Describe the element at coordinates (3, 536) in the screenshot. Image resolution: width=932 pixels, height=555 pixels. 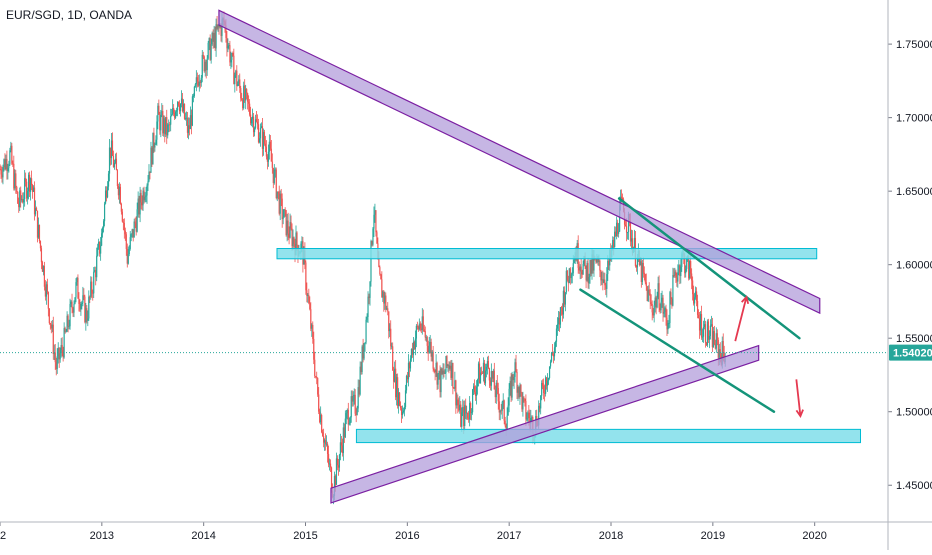
I see `x-tick-label: 12` at that location.